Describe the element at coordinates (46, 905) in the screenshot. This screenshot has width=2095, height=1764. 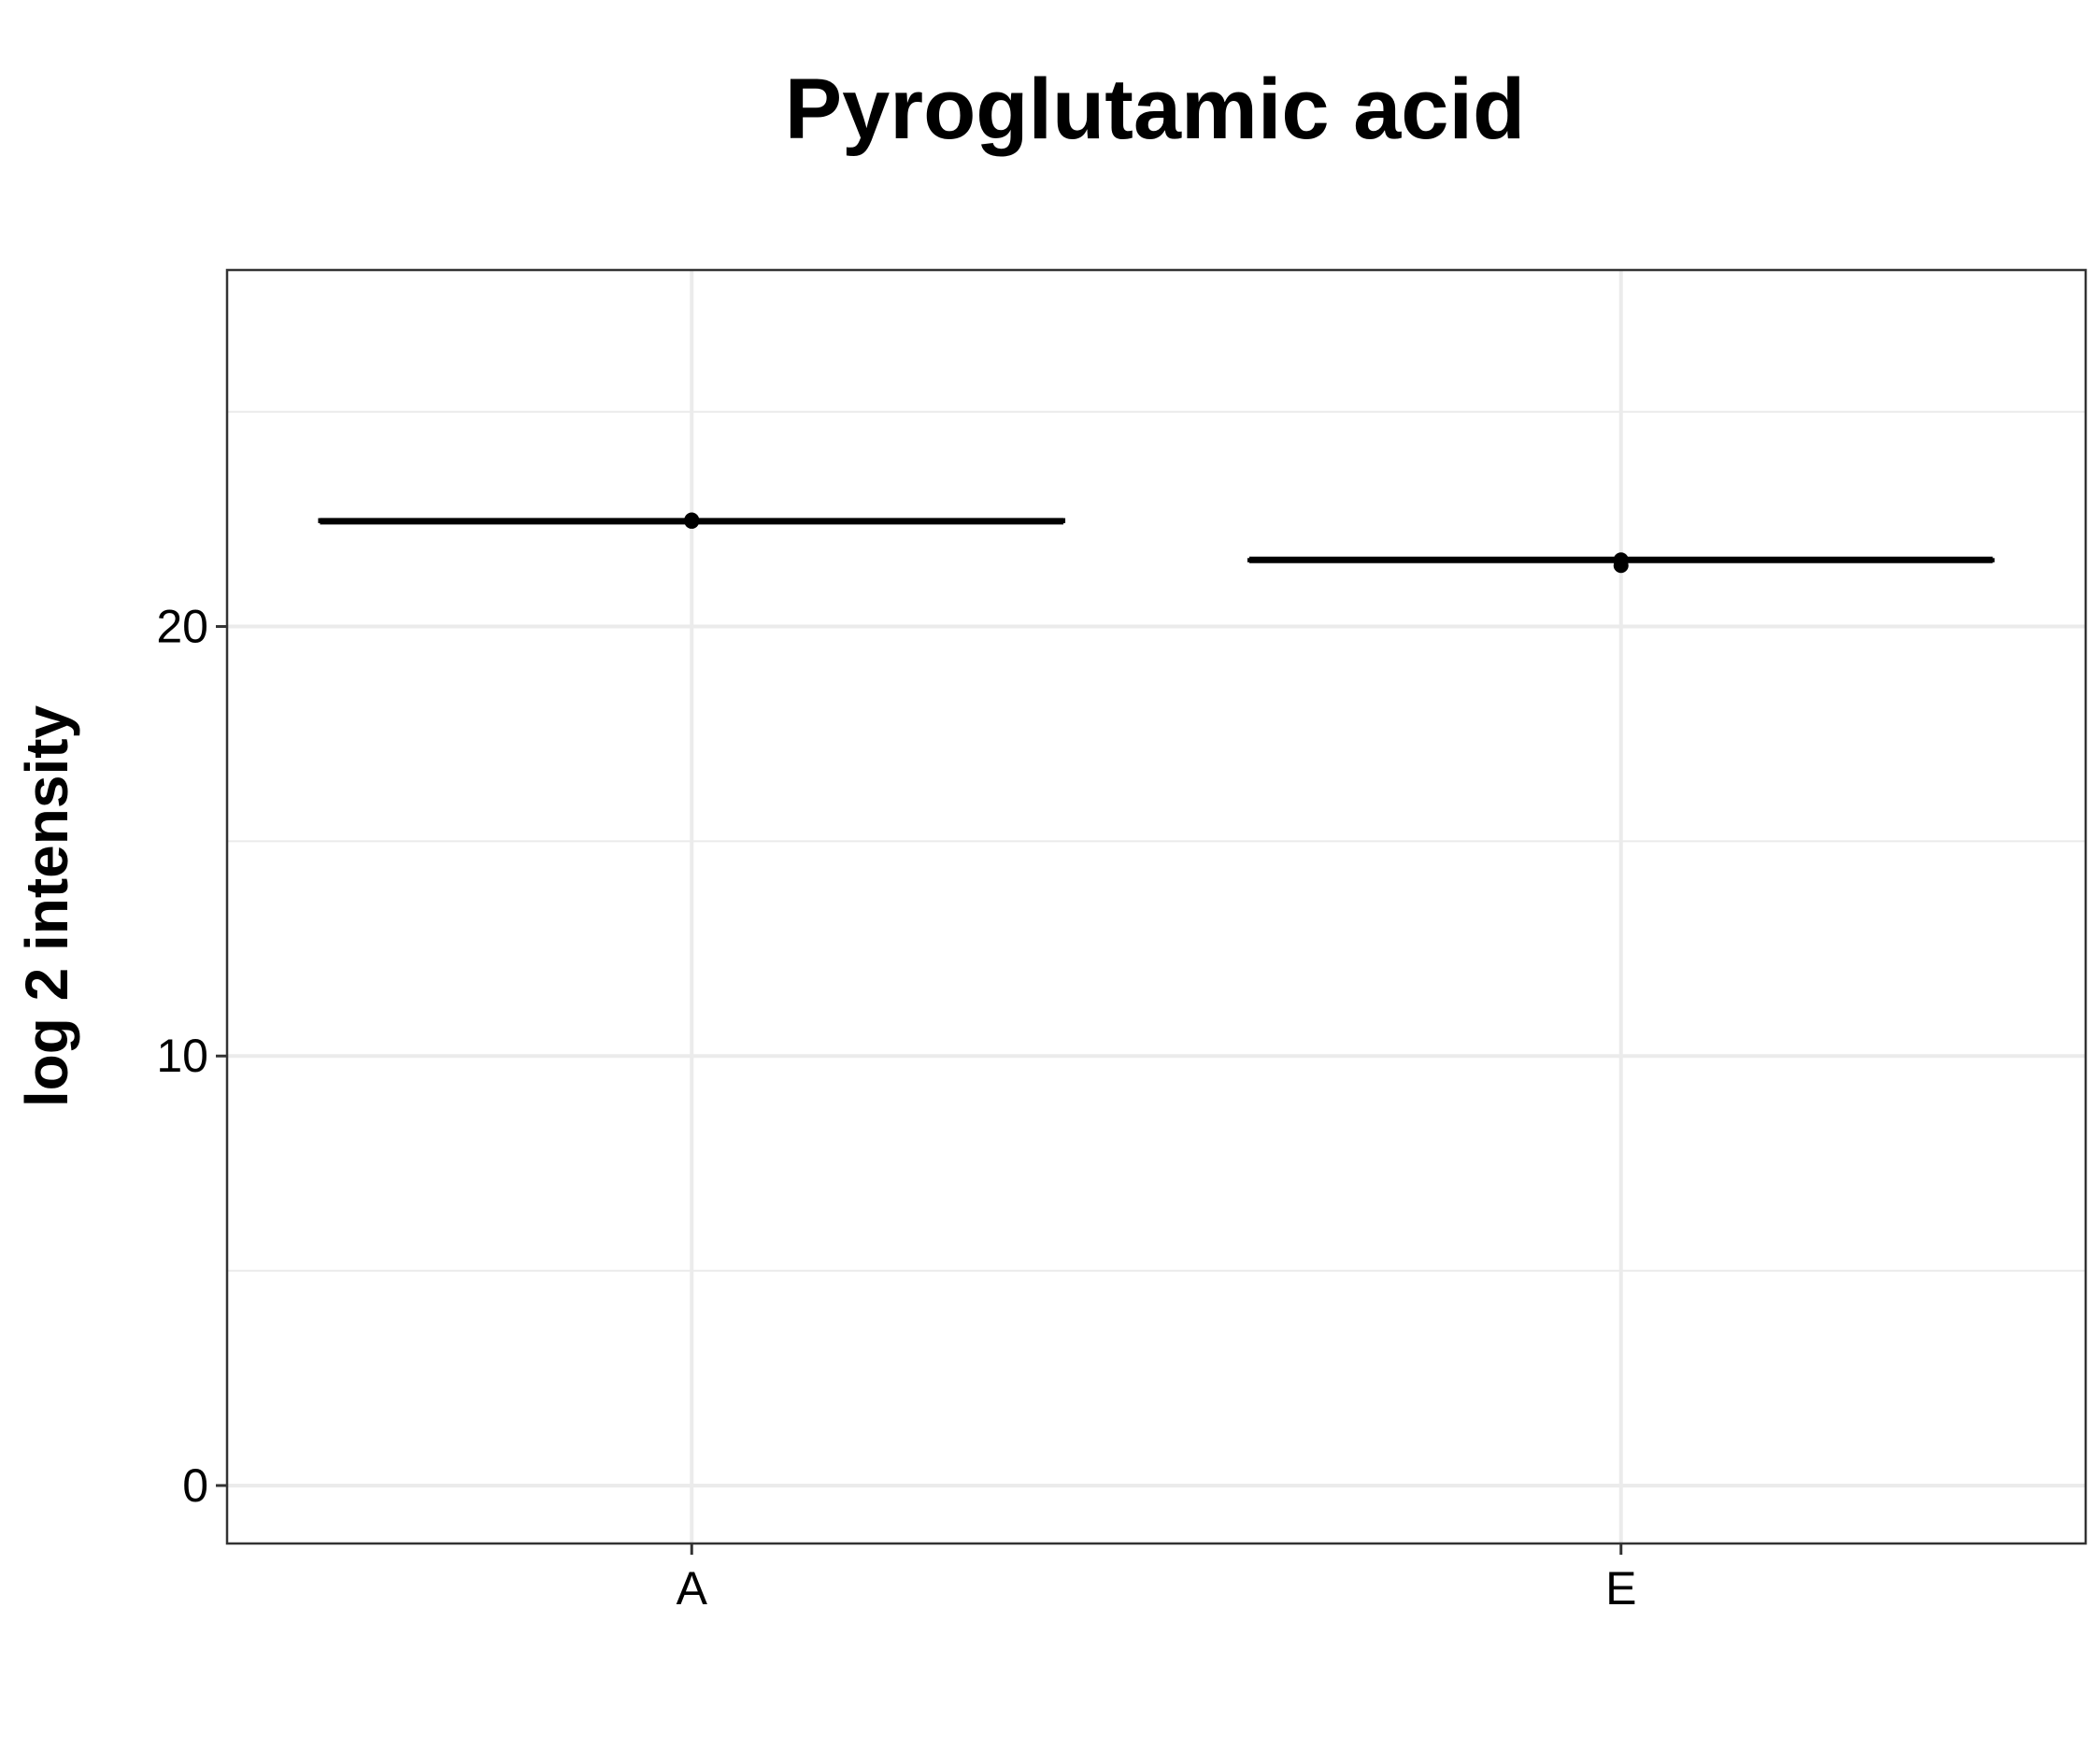
I see `y-axis-label: log 2 intensity` at that location.